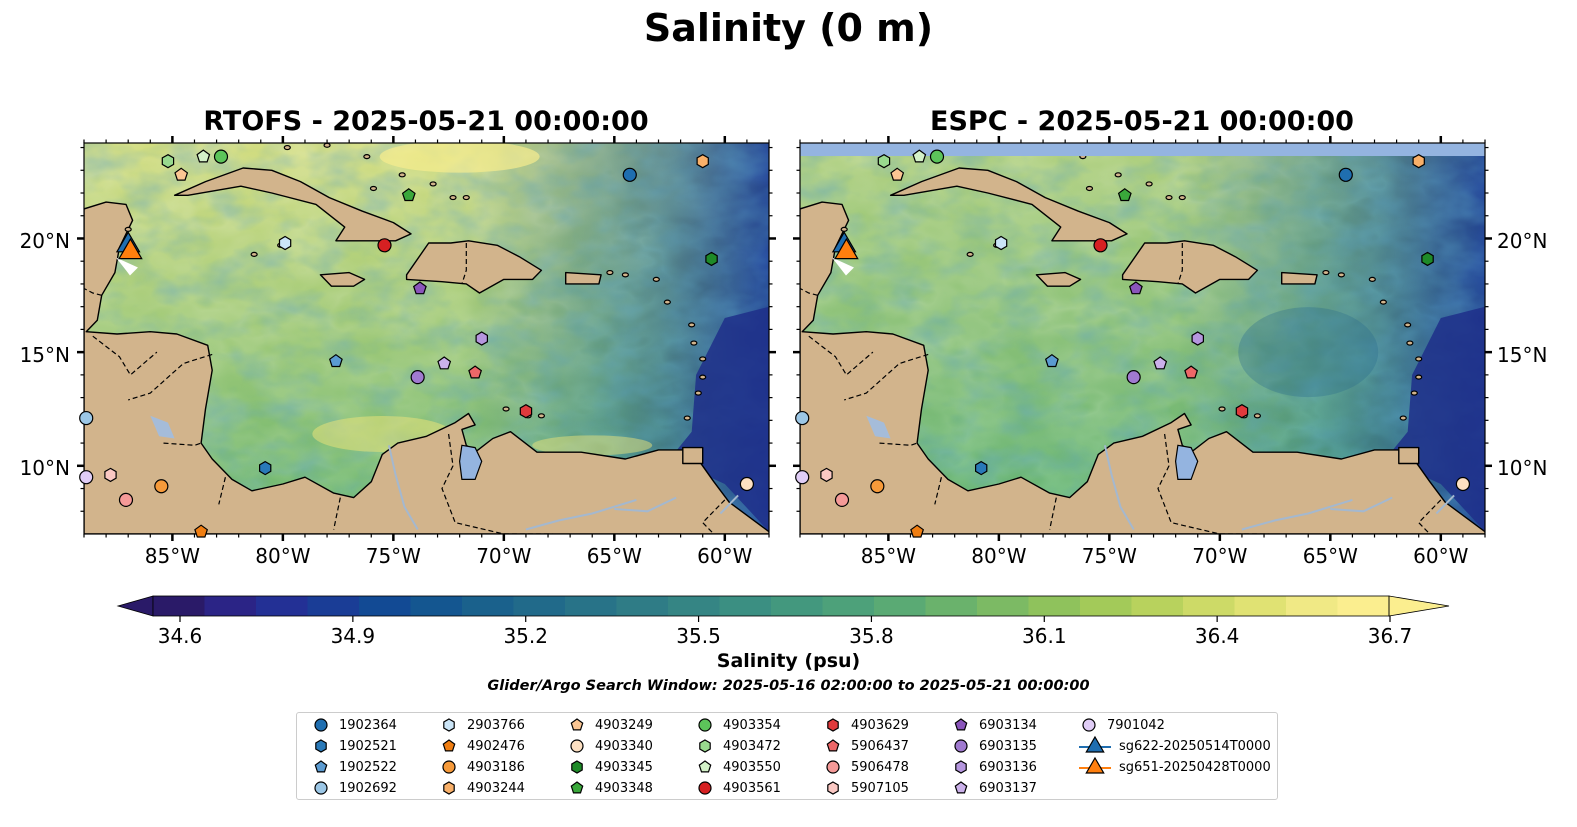  What do you see at coordinates (1008, 788) in the screenshot?
I see `legend-label: 6903137` at bounding box center [1008, 788].